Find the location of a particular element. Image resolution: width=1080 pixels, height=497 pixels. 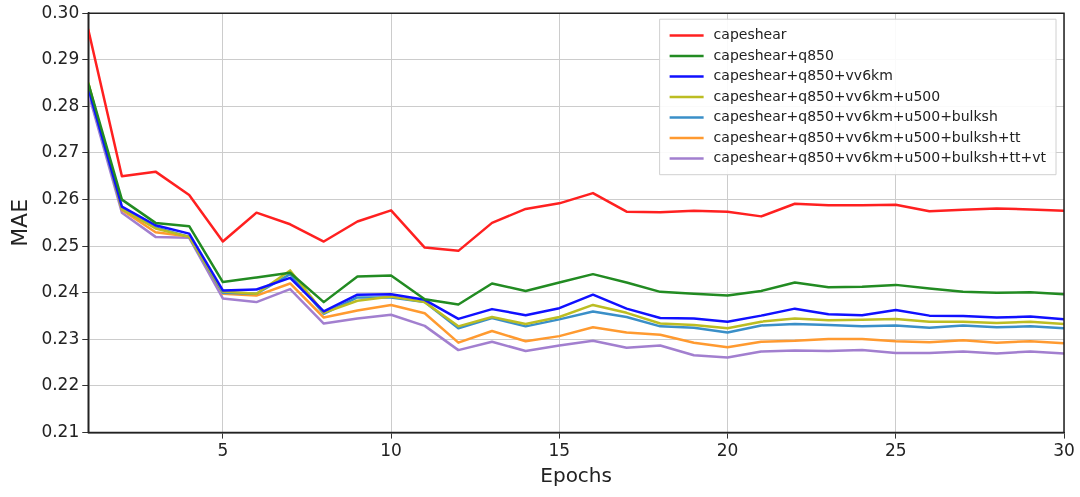

legend-label: capeshear is located at coordinates (750, 34).